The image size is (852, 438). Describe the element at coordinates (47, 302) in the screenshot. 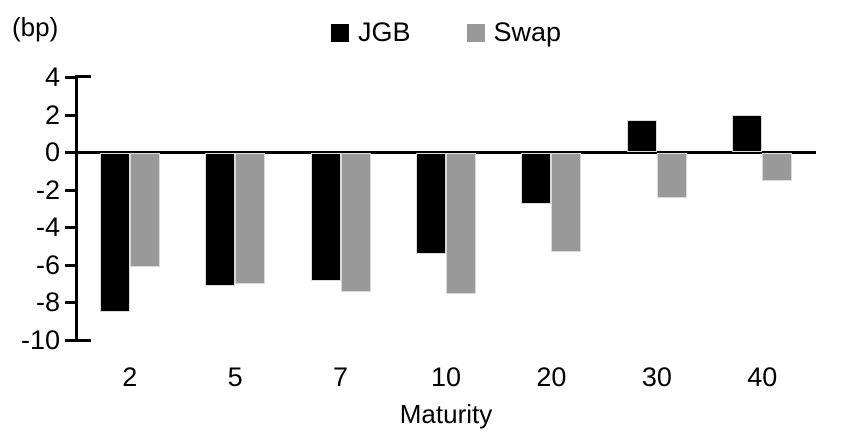

I see `y-tick-label: -8` at that location.